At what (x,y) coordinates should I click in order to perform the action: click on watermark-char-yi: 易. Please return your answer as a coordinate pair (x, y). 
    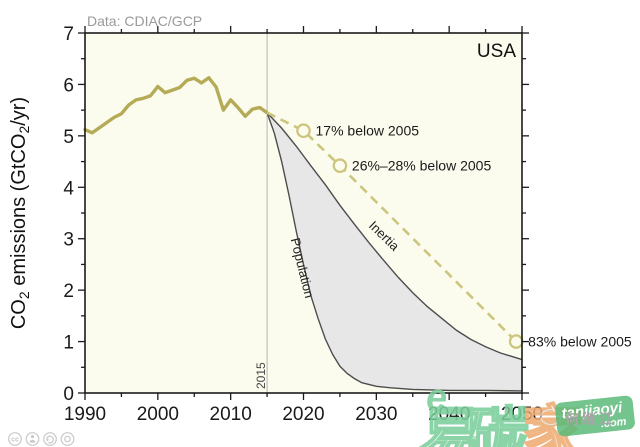
    Looking at the image, I should click on (451, 423).